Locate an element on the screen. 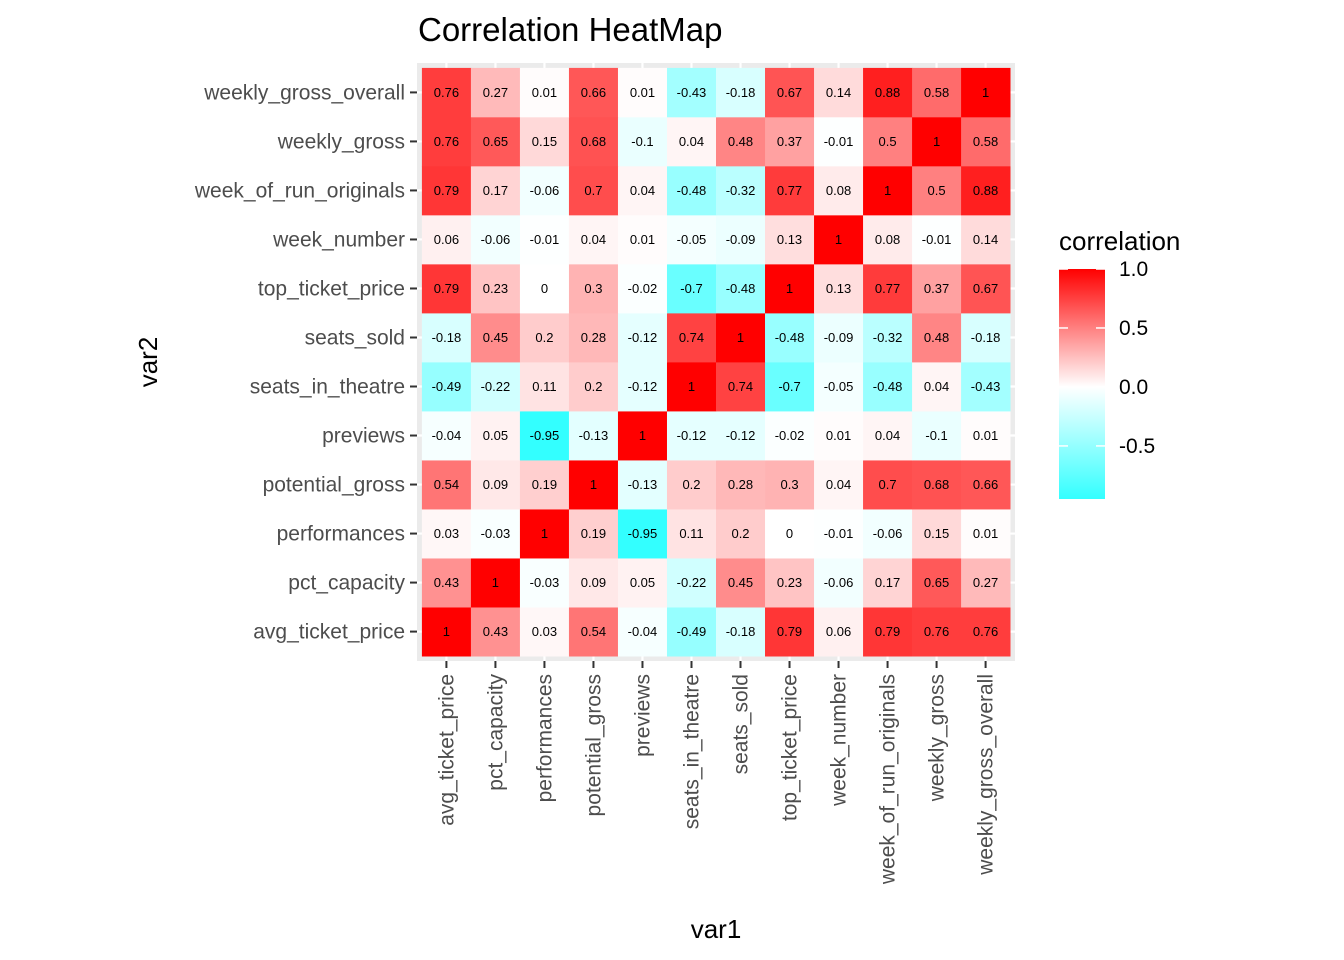 The height and width of the screenshot is (960, 1344). heatmap-cell: 0.08 is located at coordinates (839, 190).